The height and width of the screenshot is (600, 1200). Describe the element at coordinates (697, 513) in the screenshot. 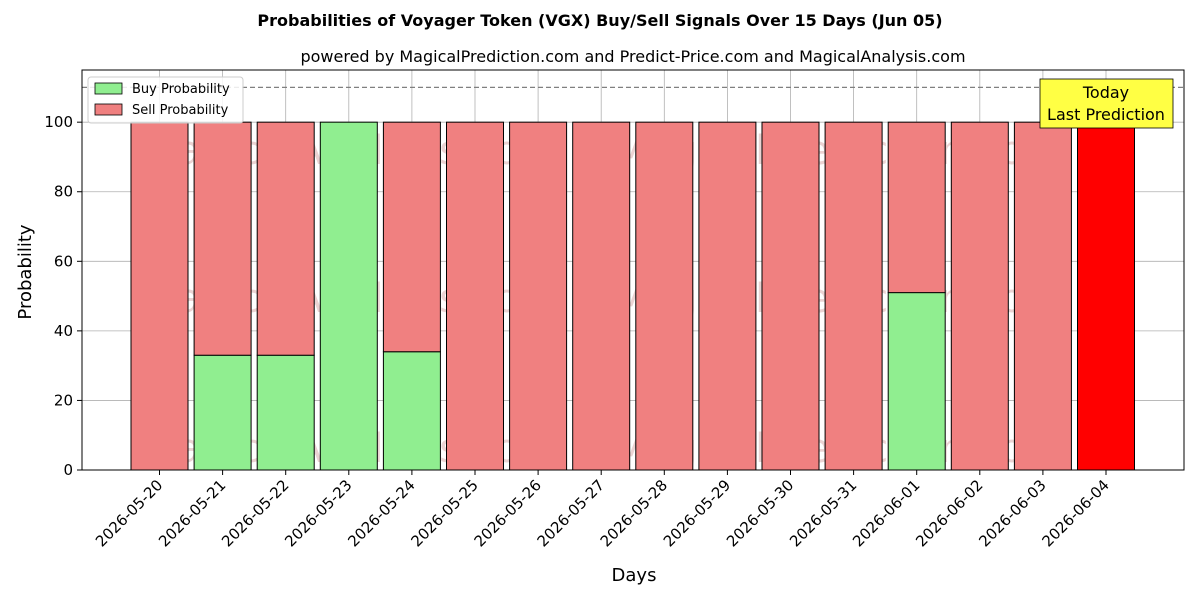

I see `x-tick-label: 2026-05-29` at that location.